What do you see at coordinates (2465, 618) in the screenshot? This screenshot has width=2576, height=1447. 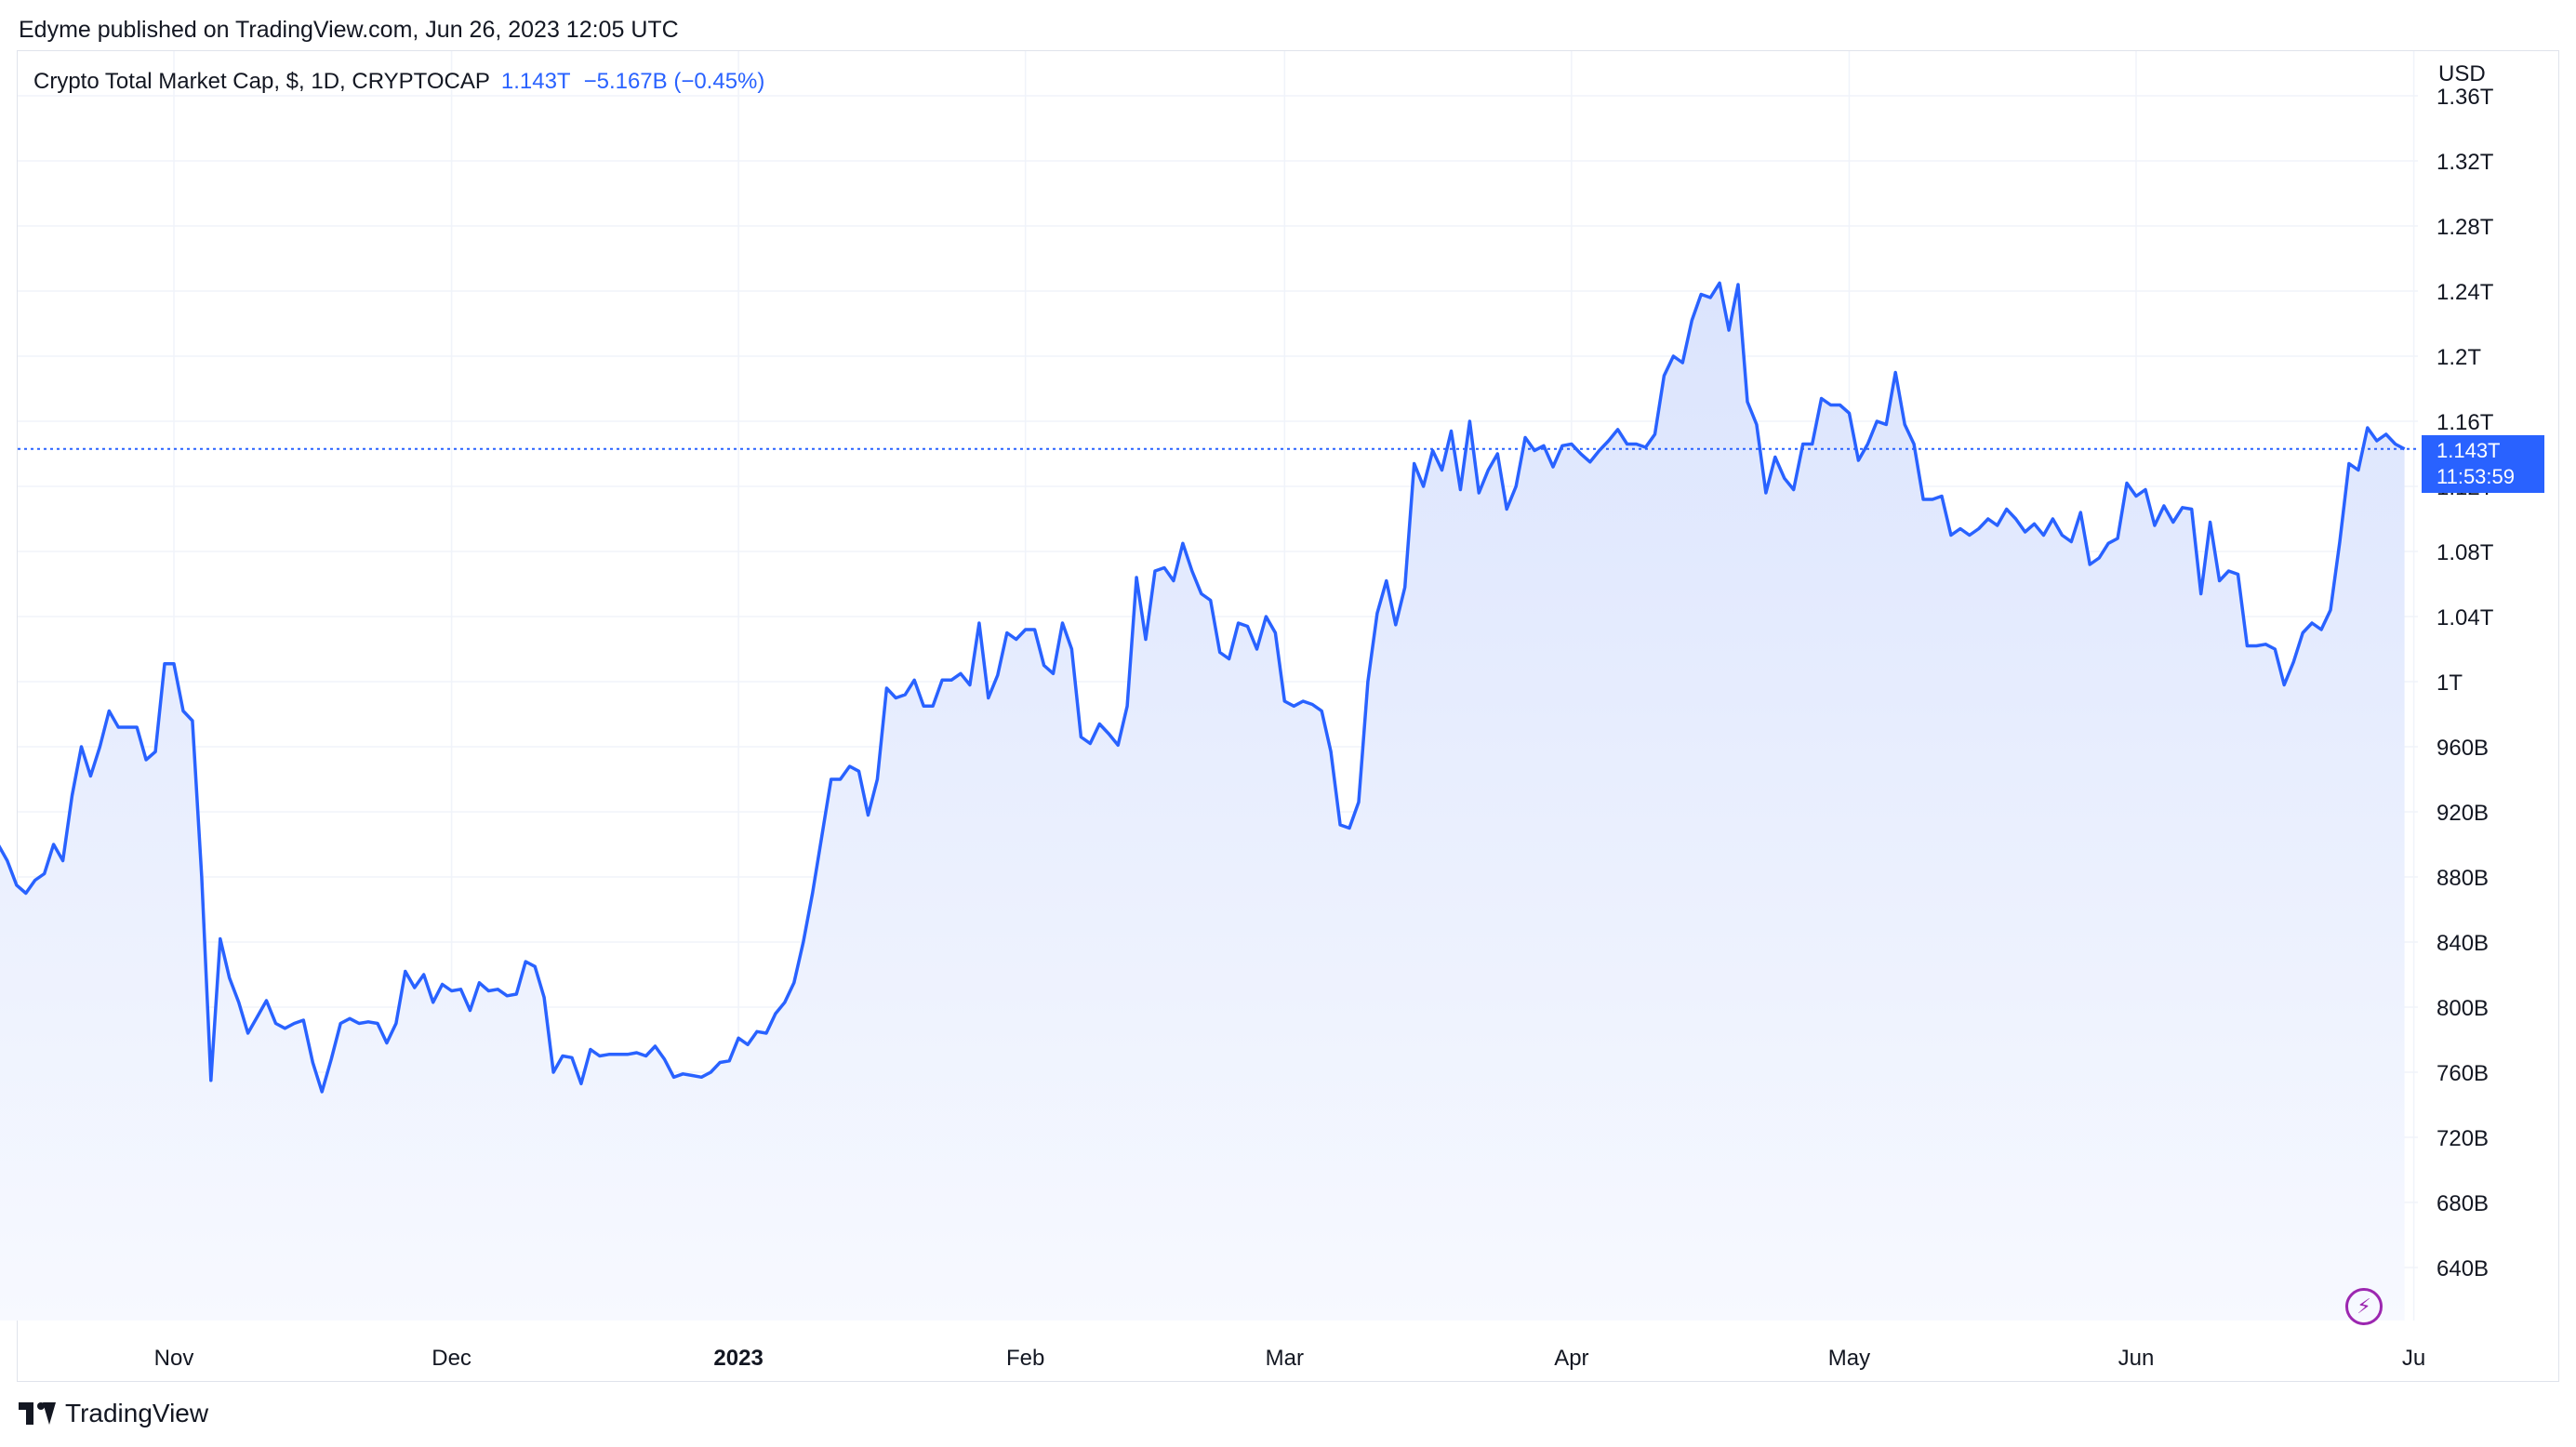 I see `y-tick-label: 1.04T` at bounding box center [2465, 618].